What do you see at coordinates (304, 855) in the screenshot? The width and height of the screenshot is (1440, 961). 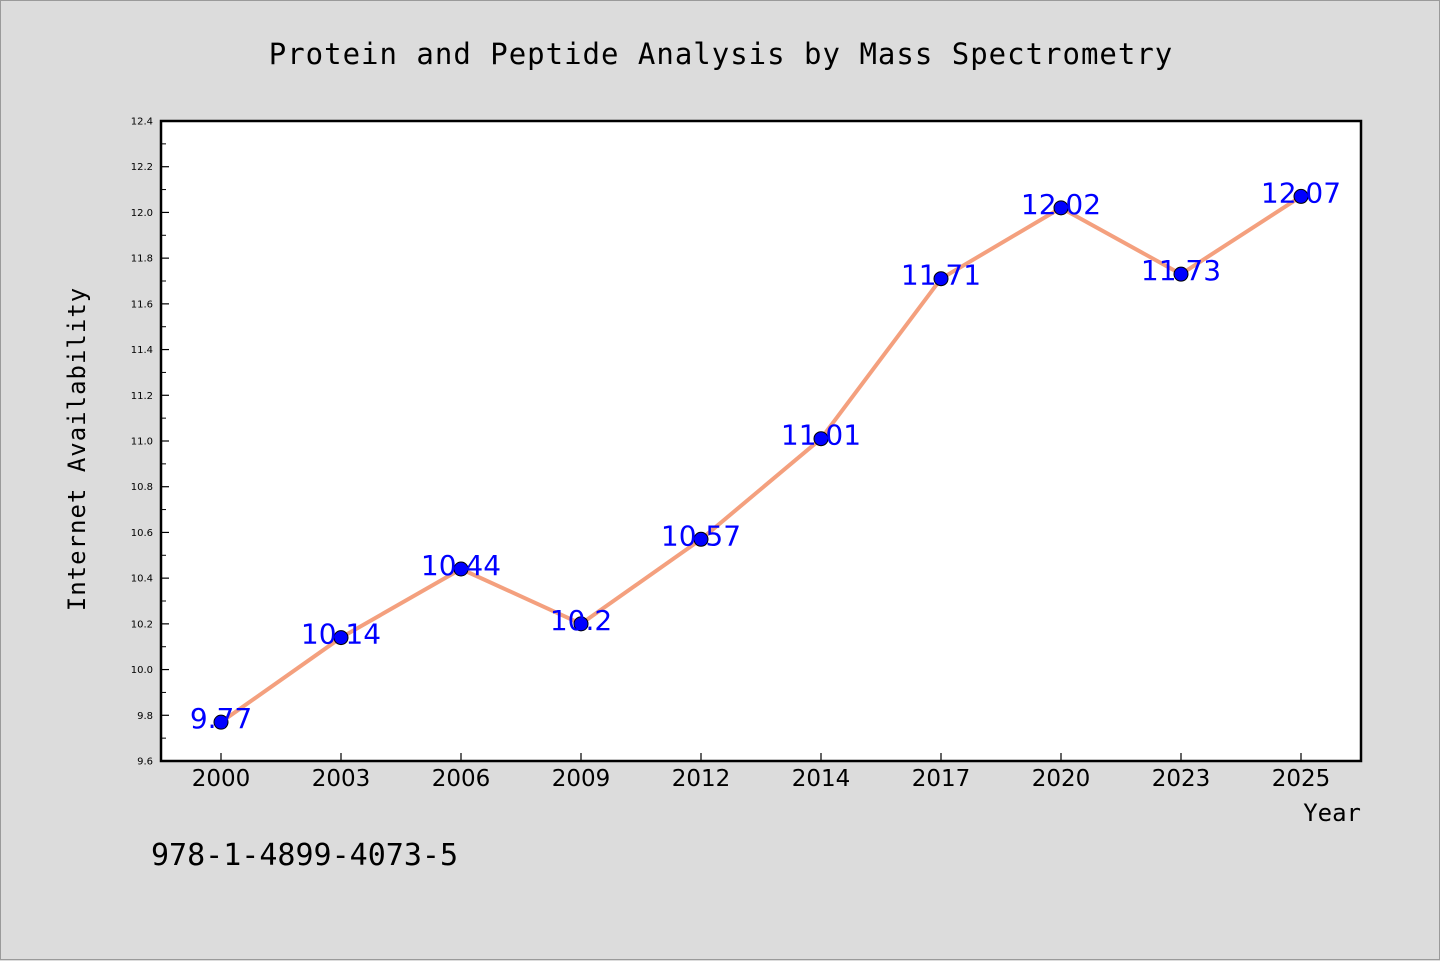 I see `footer-text: 978-1-4899-4073-5` at bounding box center [304, 855].